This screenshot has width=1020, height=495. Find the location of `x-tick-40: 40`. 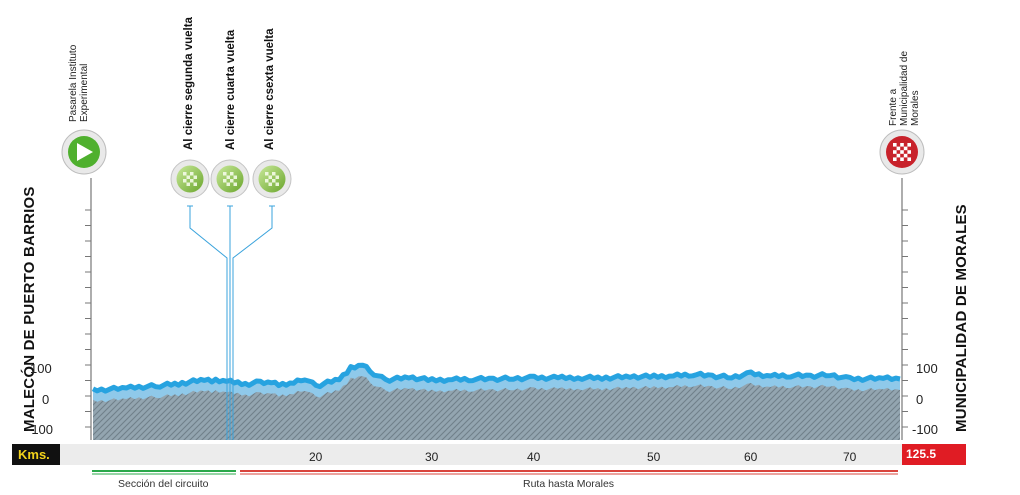

x-tick-40: 40 is located at coordinates (534, 457).